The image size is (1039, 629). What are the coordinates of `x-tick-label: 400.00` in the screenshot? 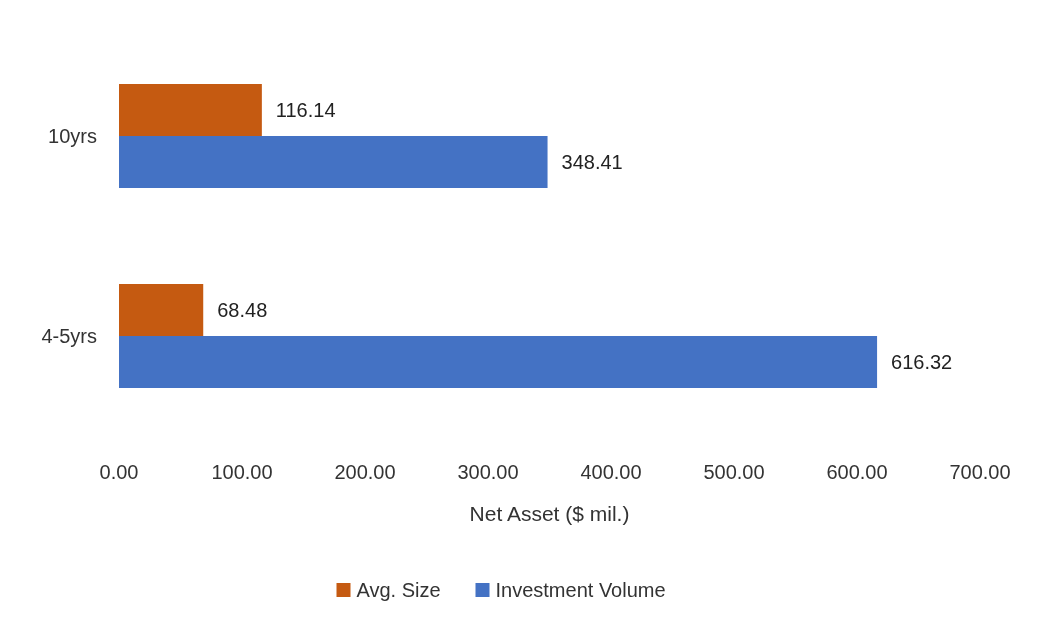 It's located at (611, 472).